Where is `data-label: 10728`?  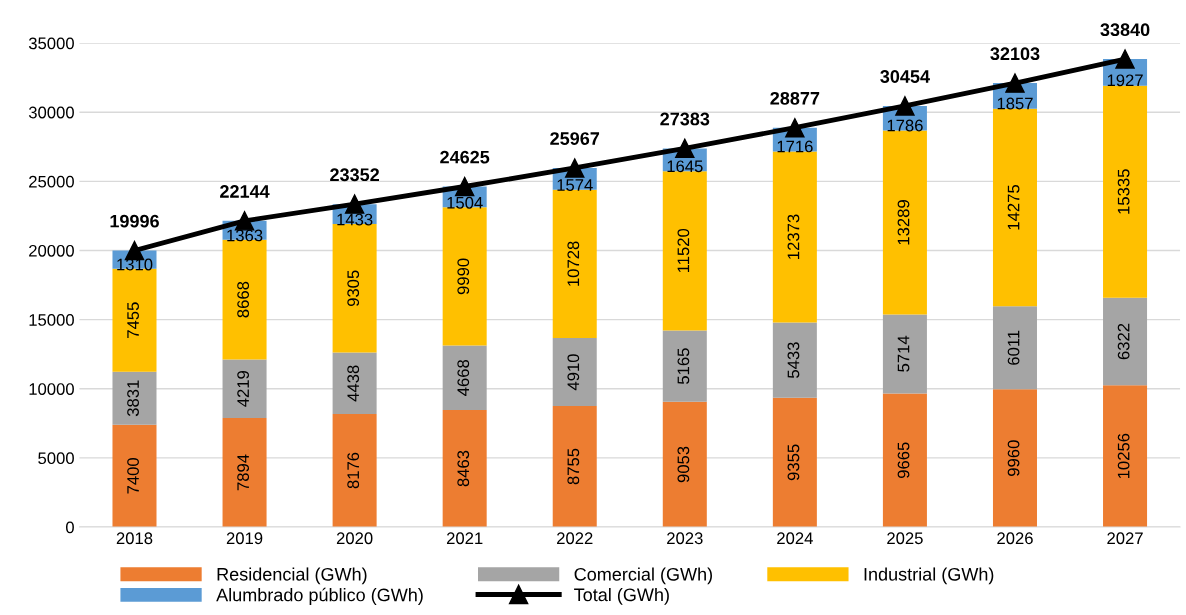
data-label: 10728 is located at coordinates (573, 263).